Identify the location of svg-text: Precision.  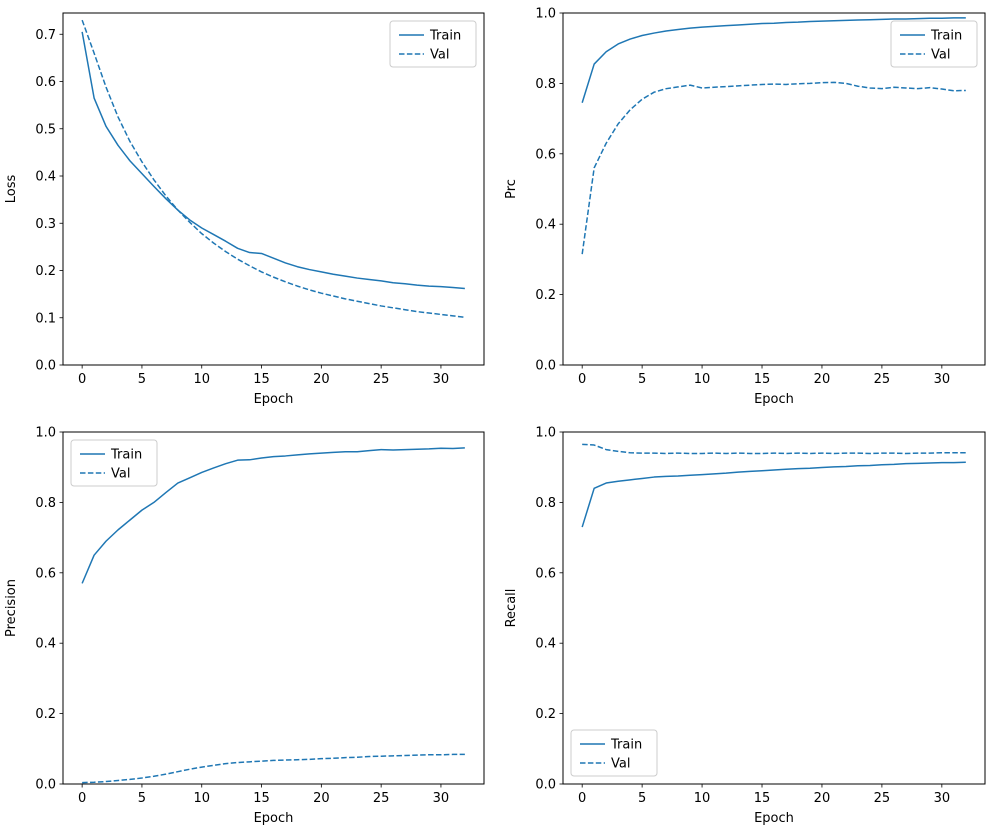
(11, 608).